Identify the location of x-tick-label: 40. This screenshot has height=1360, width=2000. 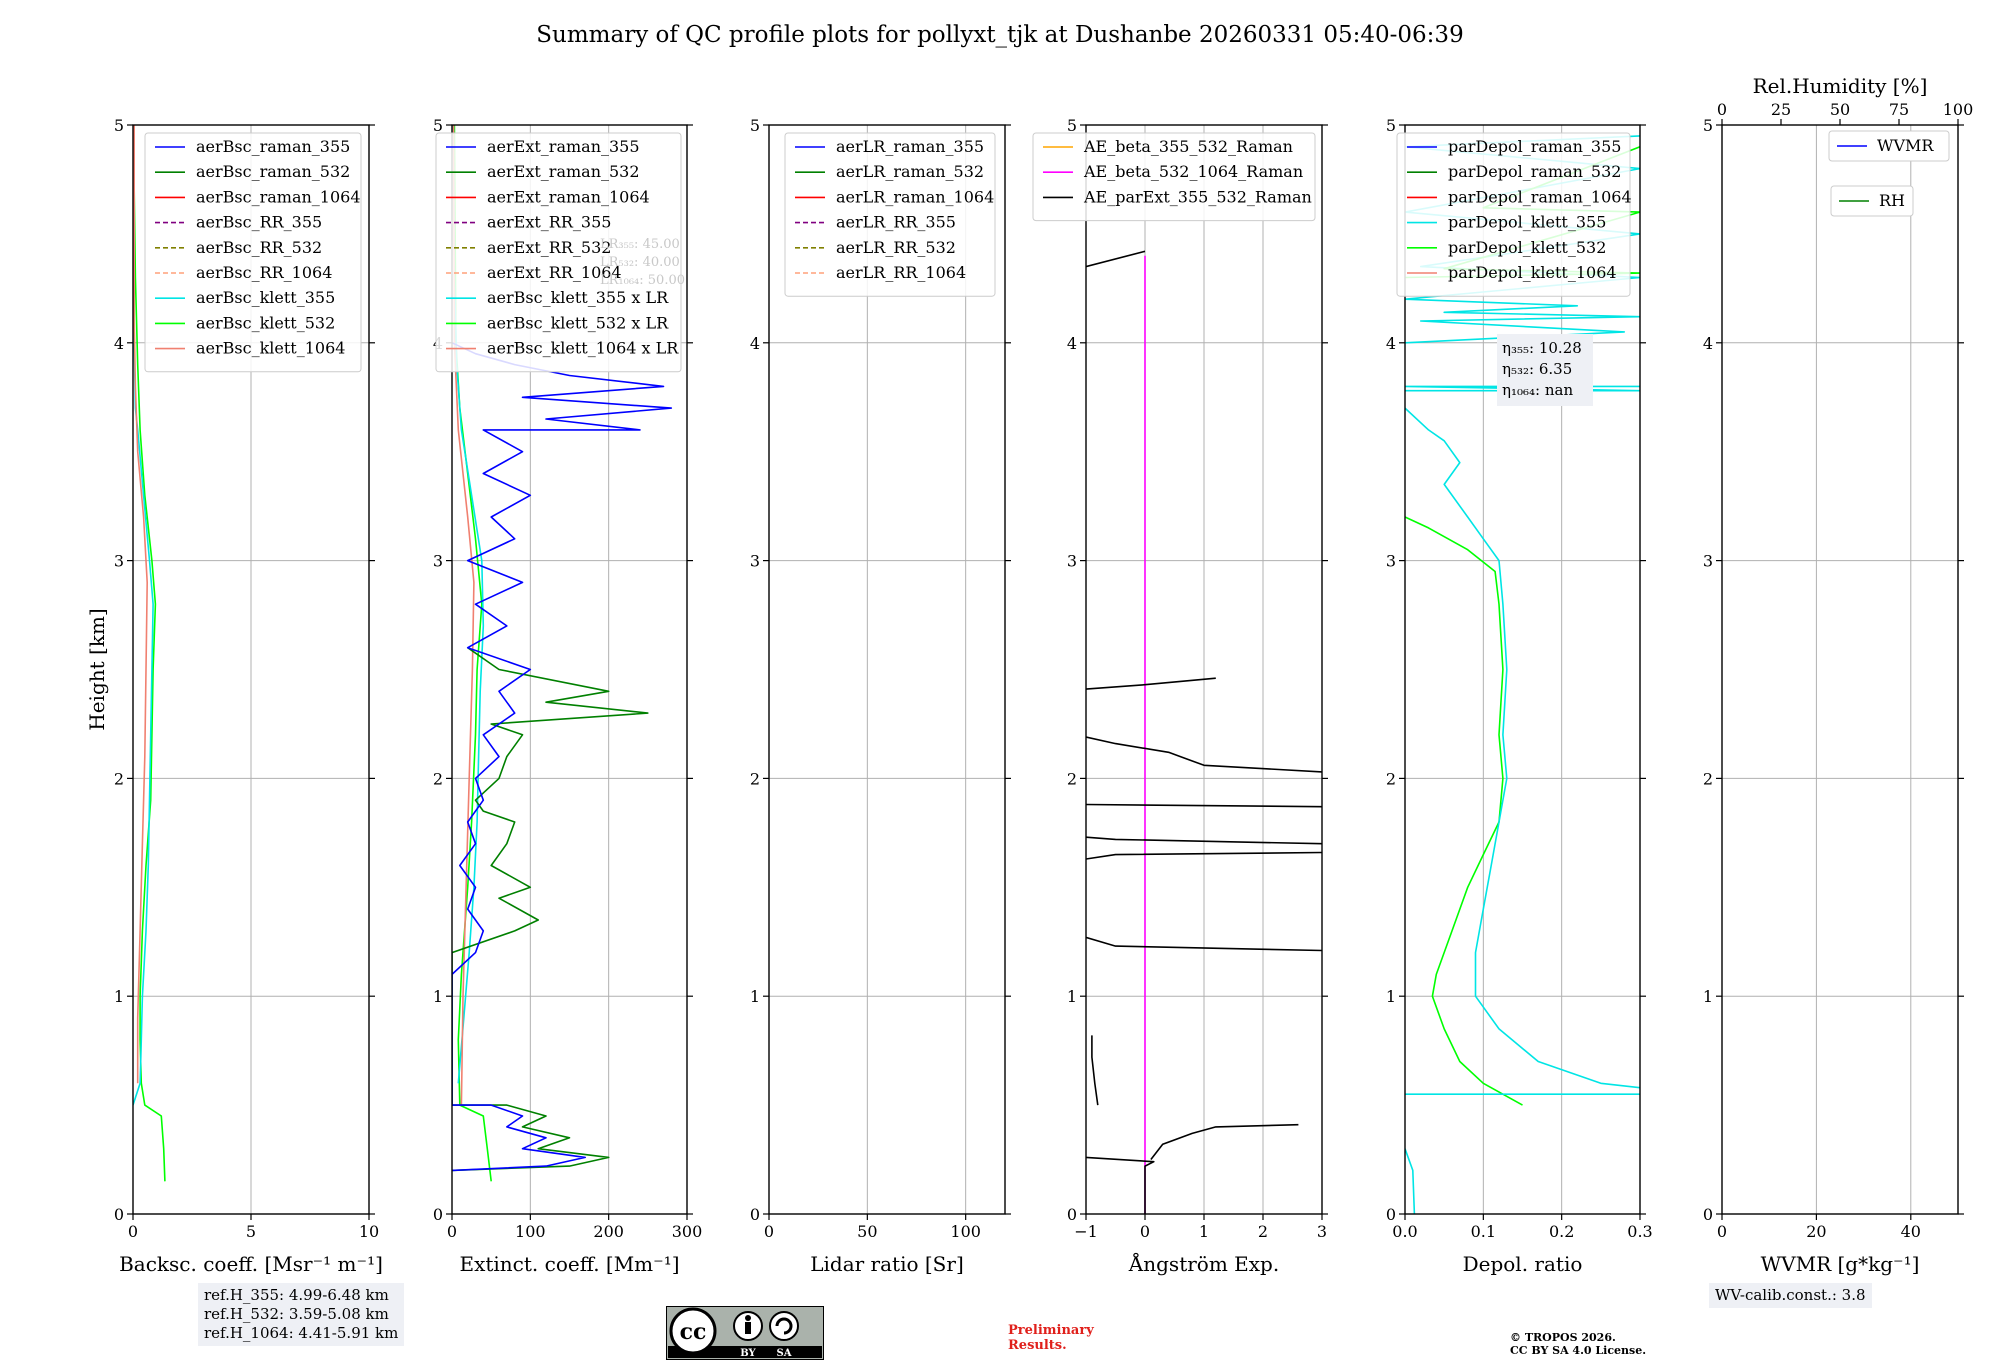
(1911, 1231).